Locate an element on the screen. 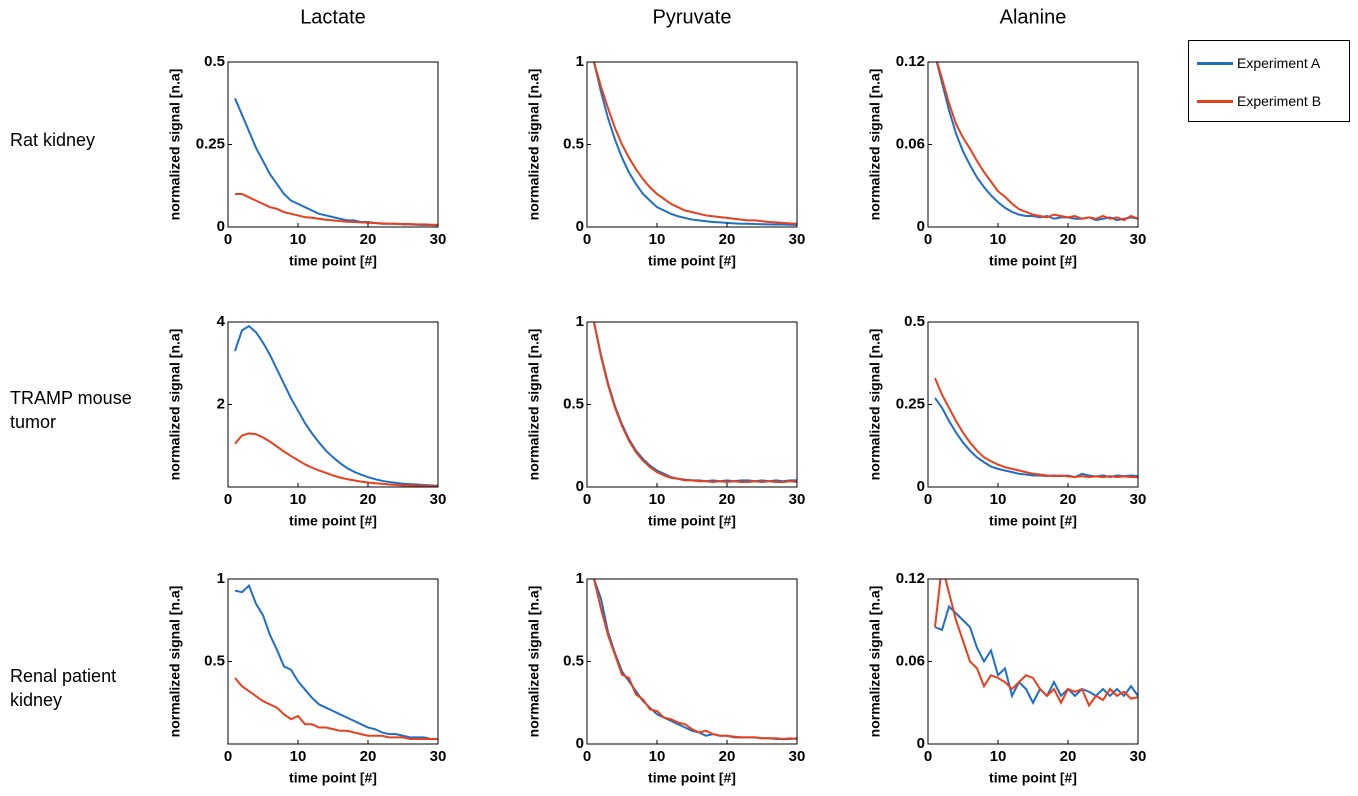 The image size is (1358, 796). row-label: TRAMP mouse tumor is located at coordinates (71, 410).